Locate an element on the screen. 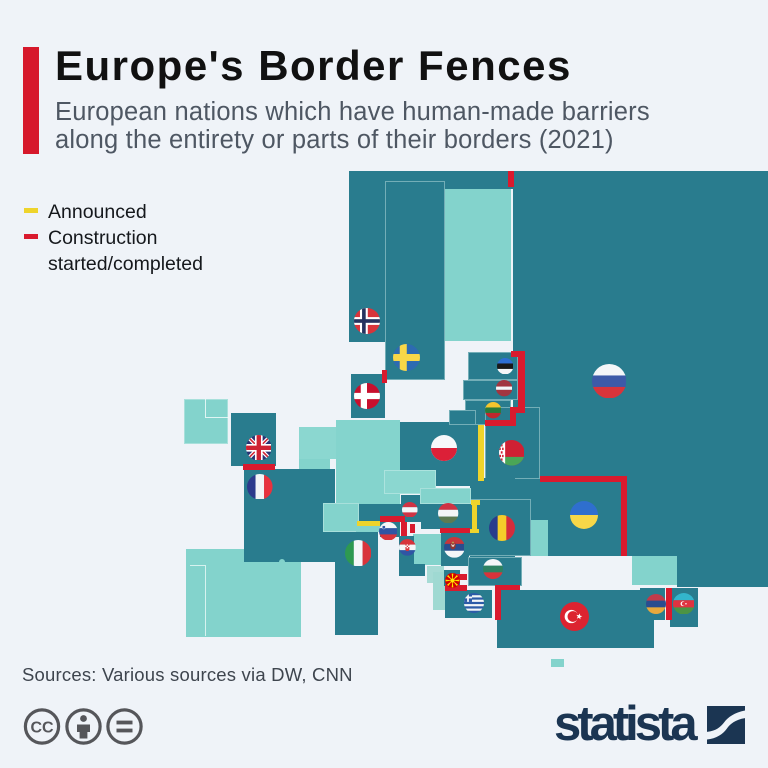 The width and height of the screenshot is (768, 768). svg-text: CC is located at coordinates (42, 728).